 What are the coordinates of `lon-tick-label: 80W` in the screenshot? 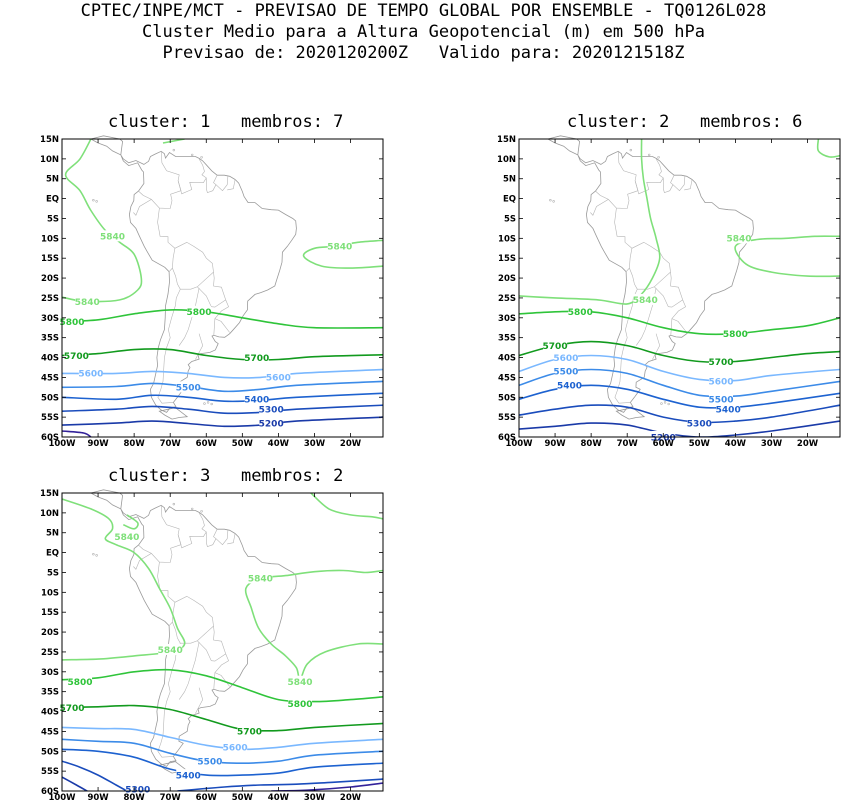 It's located at (592, 444).